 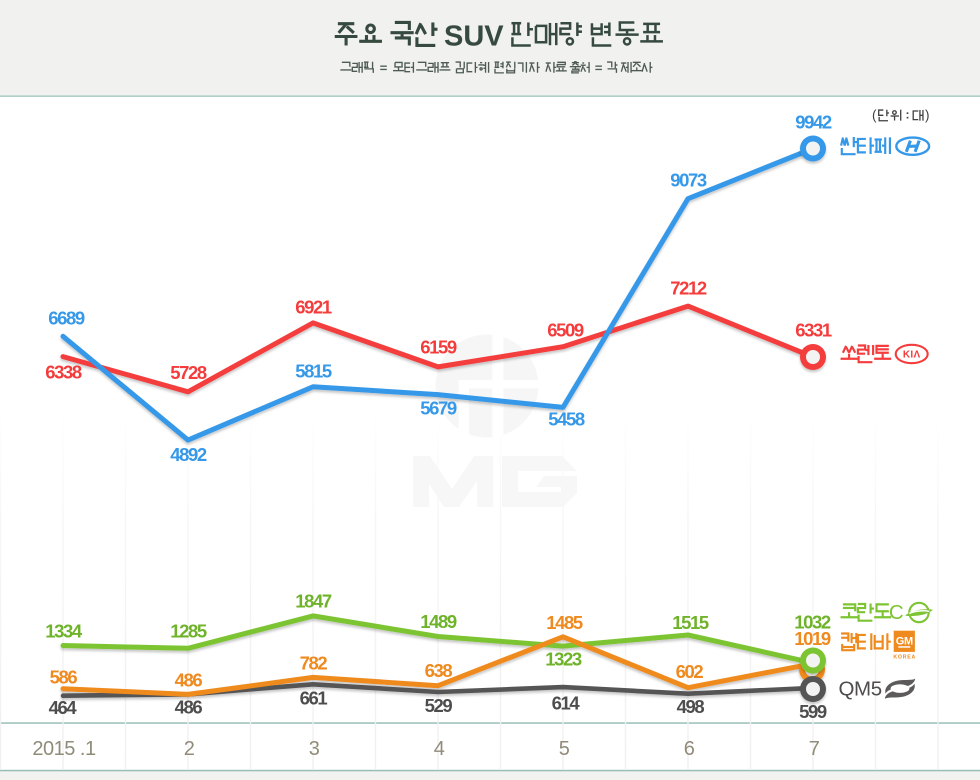 I want to click on svg-text: 614, so click(x=566, y=702).